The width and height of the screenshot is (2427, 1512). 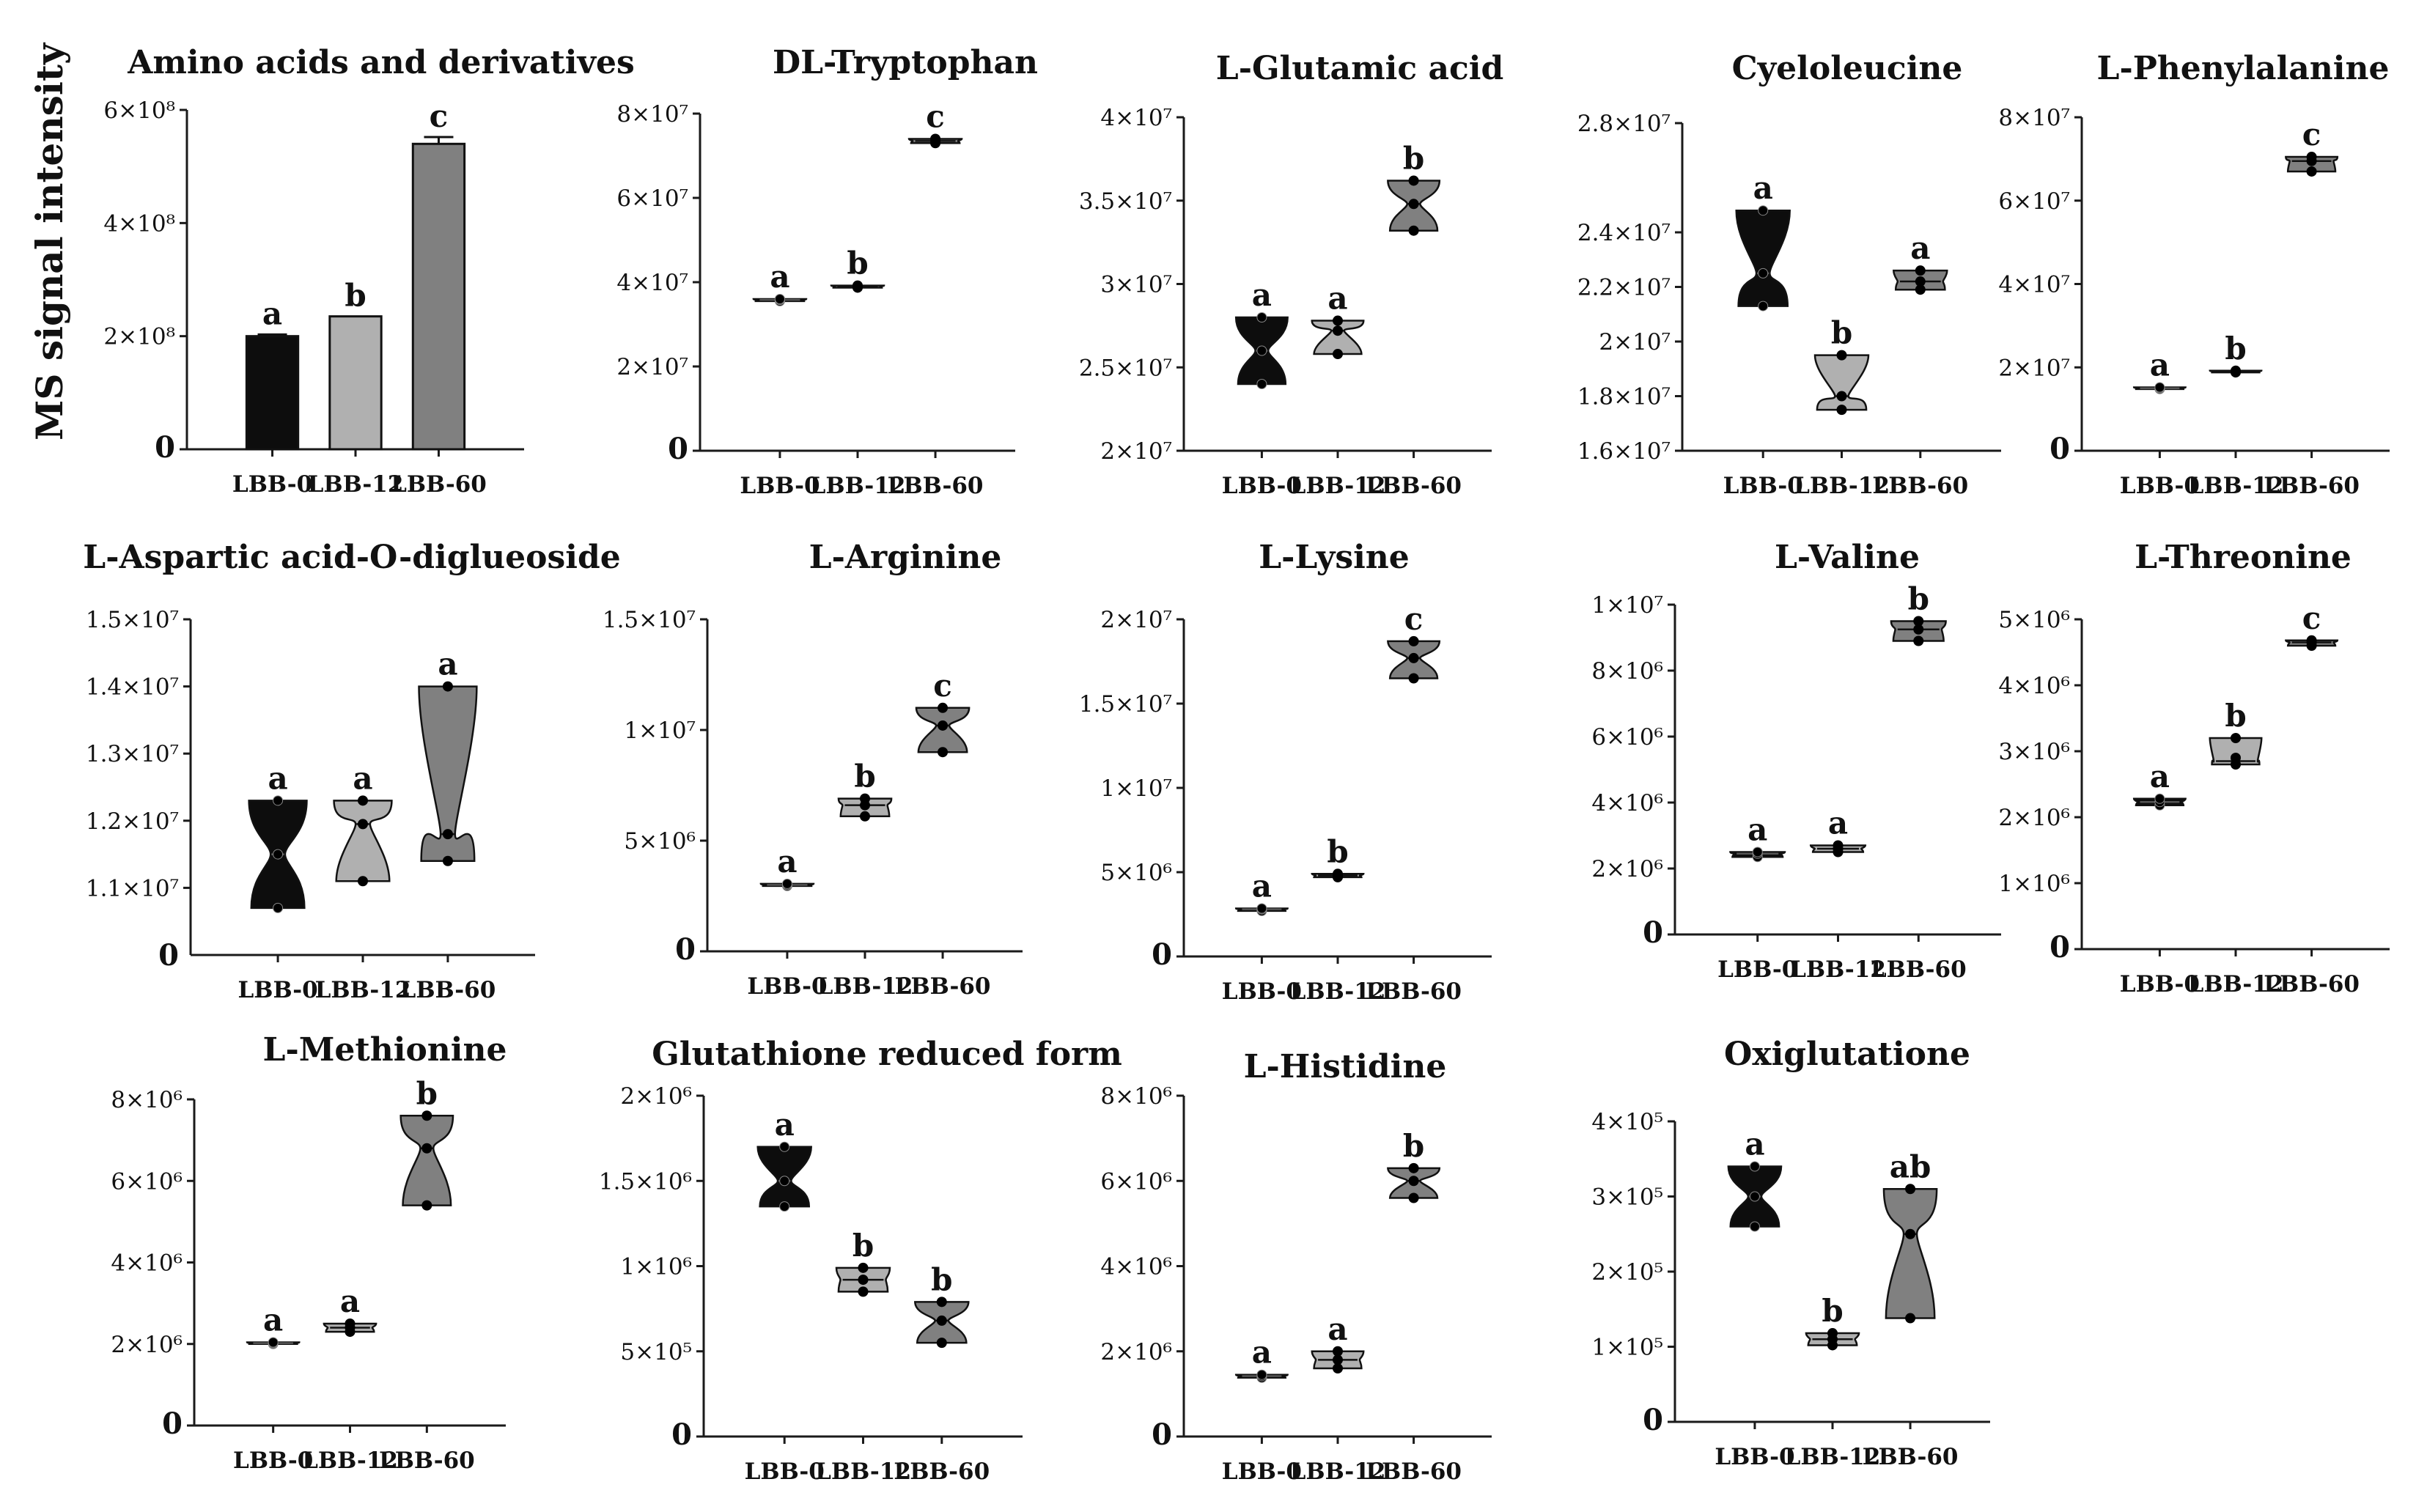 I want to click on y-tick-label: 5×10⁶, so click(x=1136, y=873).